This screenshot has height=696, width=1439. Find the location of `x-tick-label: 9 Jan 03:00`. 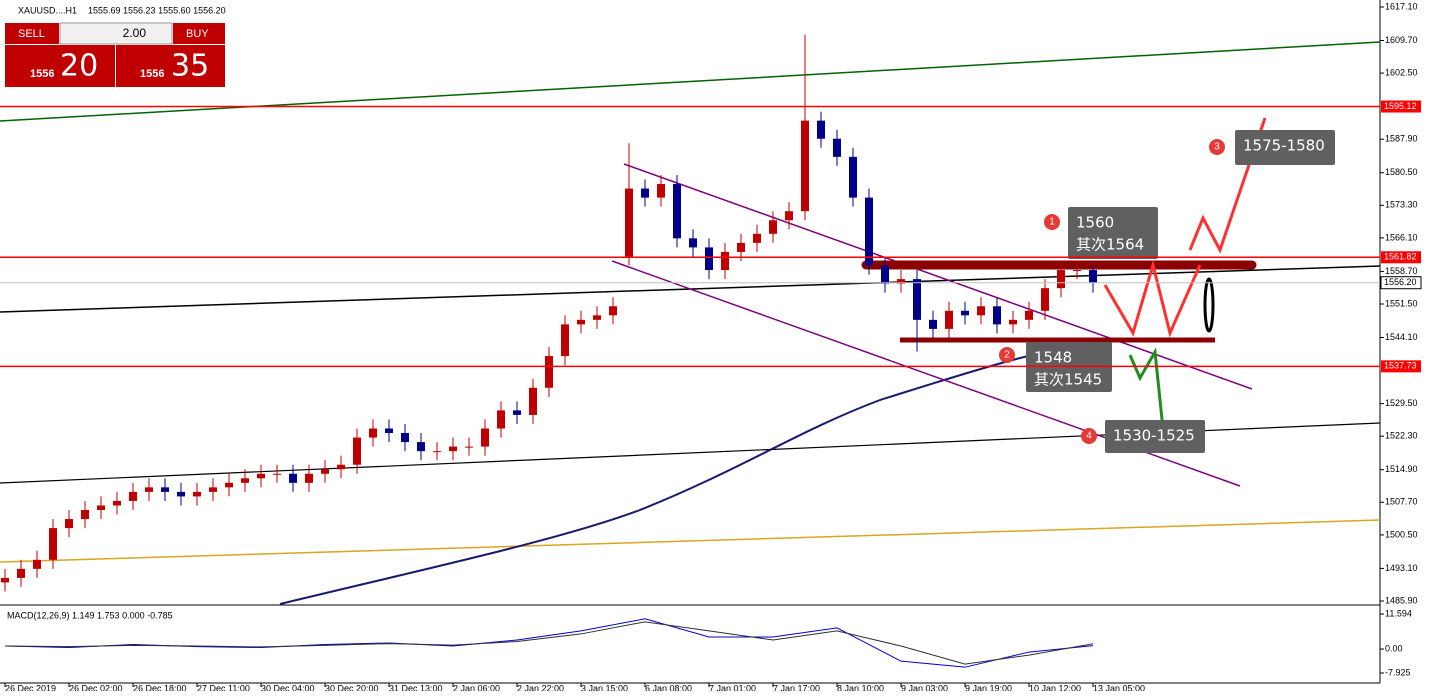

x-tick-label: 9 Jan 03:00 is located at coordinates (924, 687).